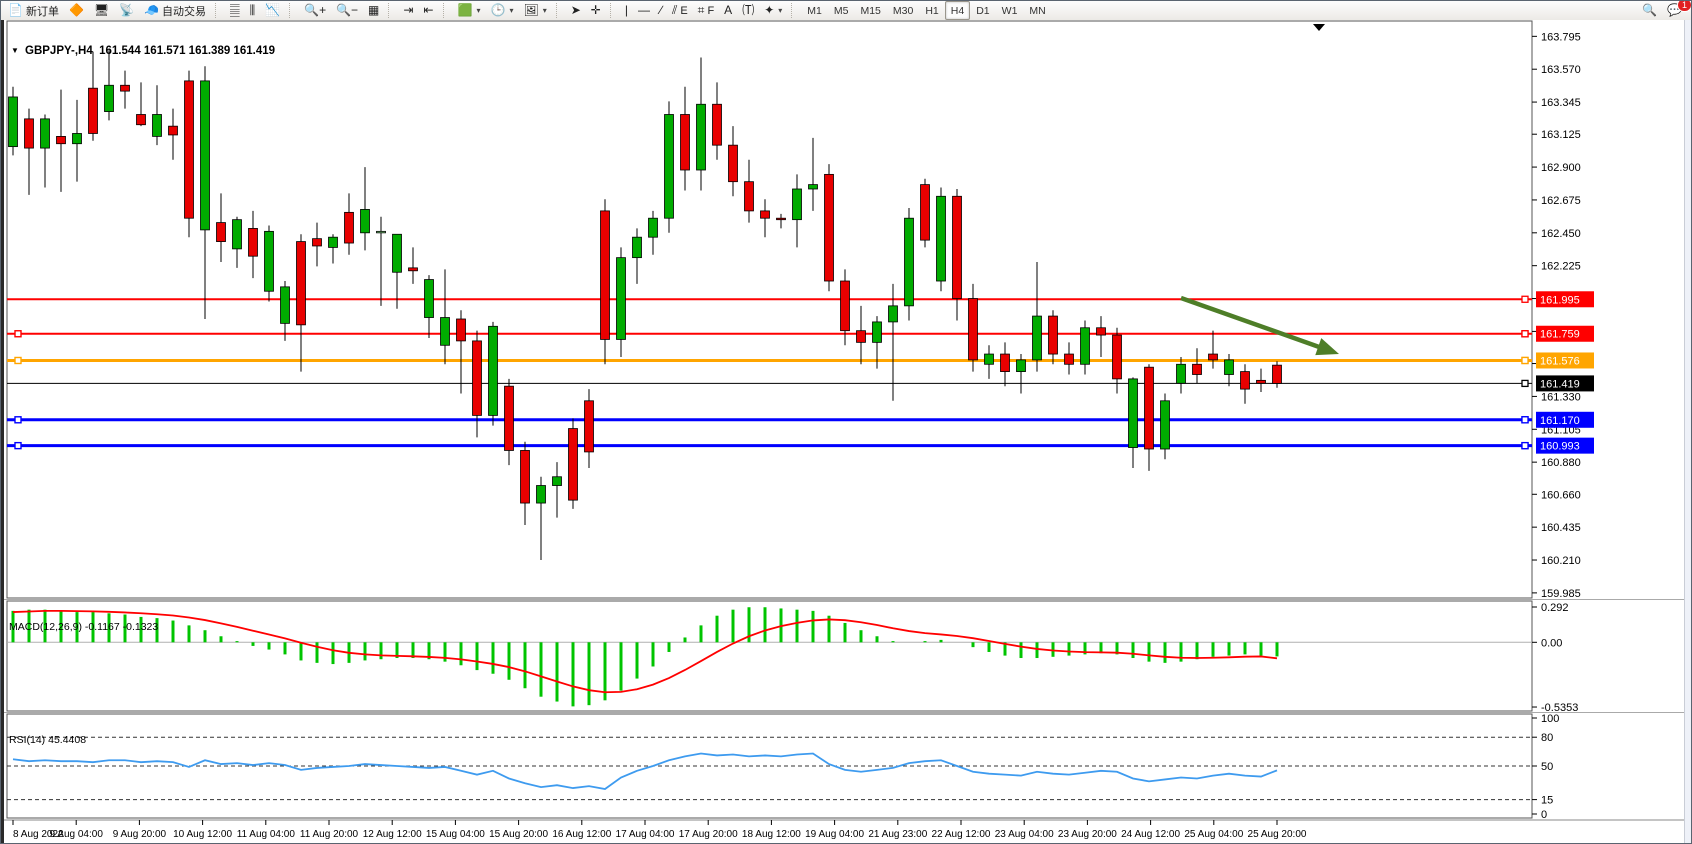 This screenshot has height=844, width=1692. I want to click on notifications-button: 💬 1, so click(1676, 10).